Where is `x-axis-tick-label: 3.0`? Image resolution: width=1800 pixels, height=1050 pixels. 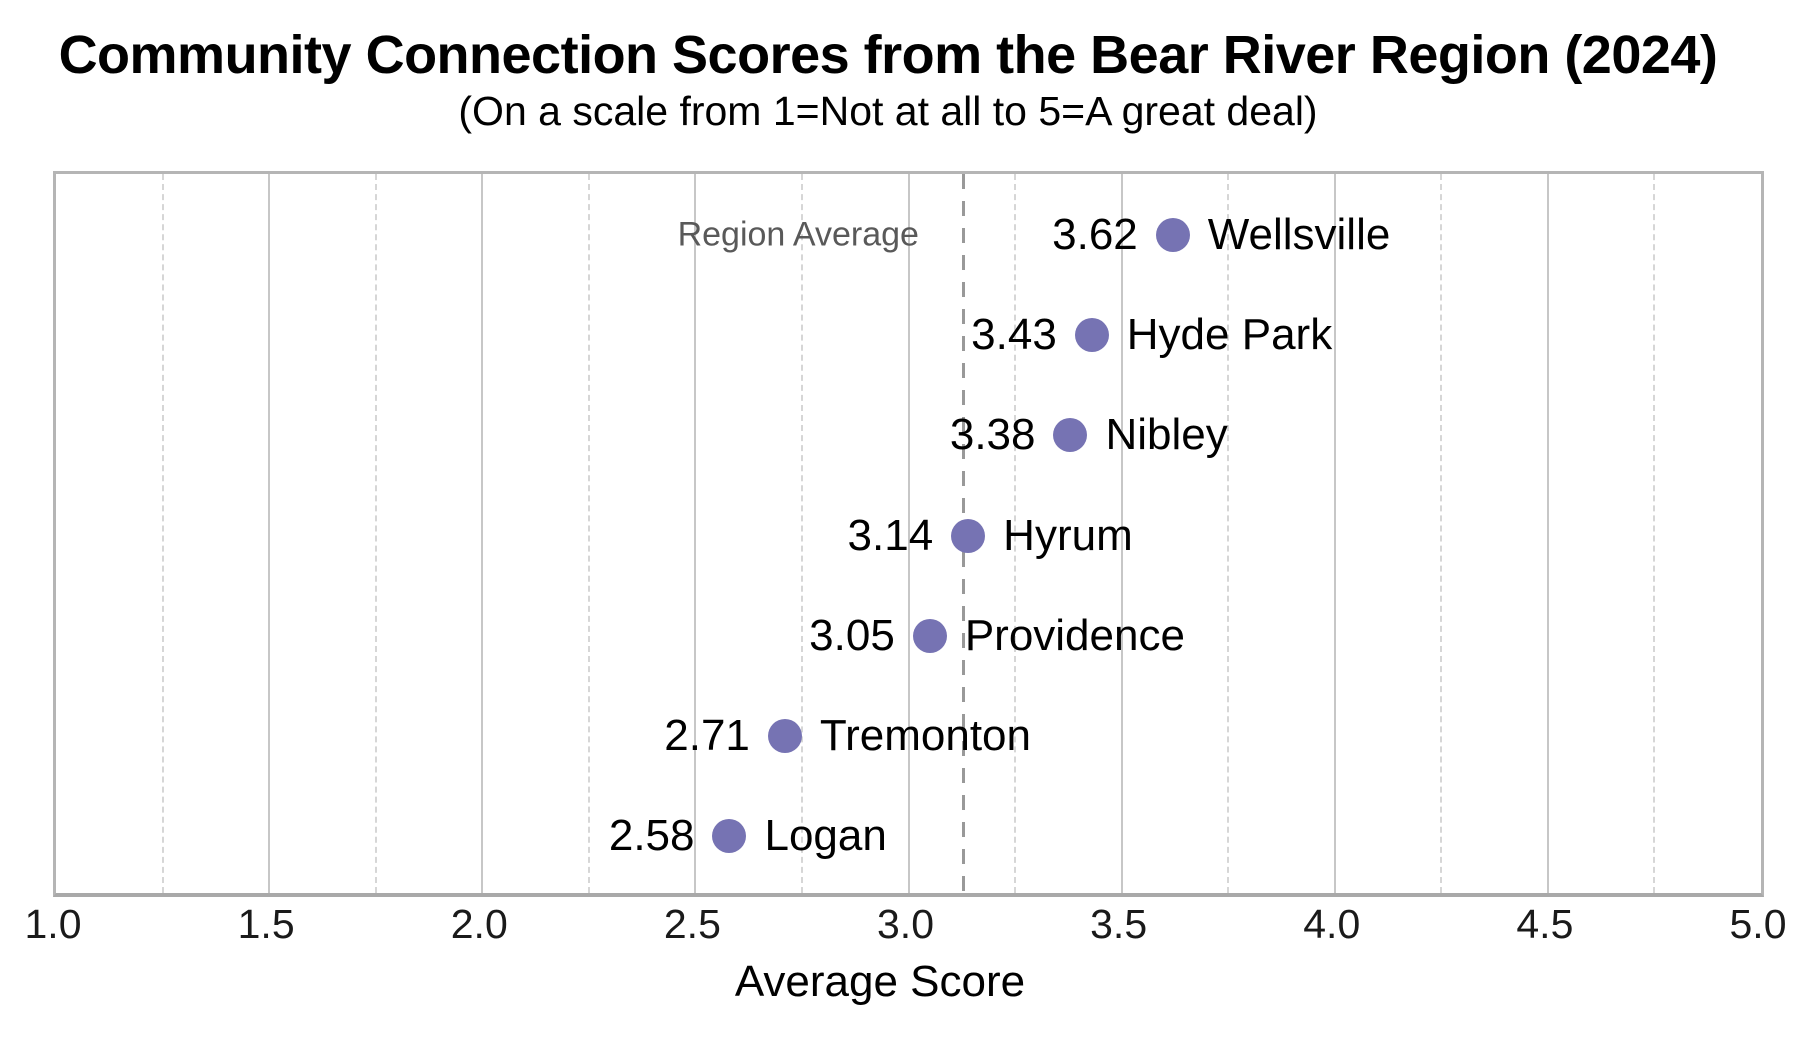
x-axis-tick-label: 3.0 is located at coordinates (905, 924).